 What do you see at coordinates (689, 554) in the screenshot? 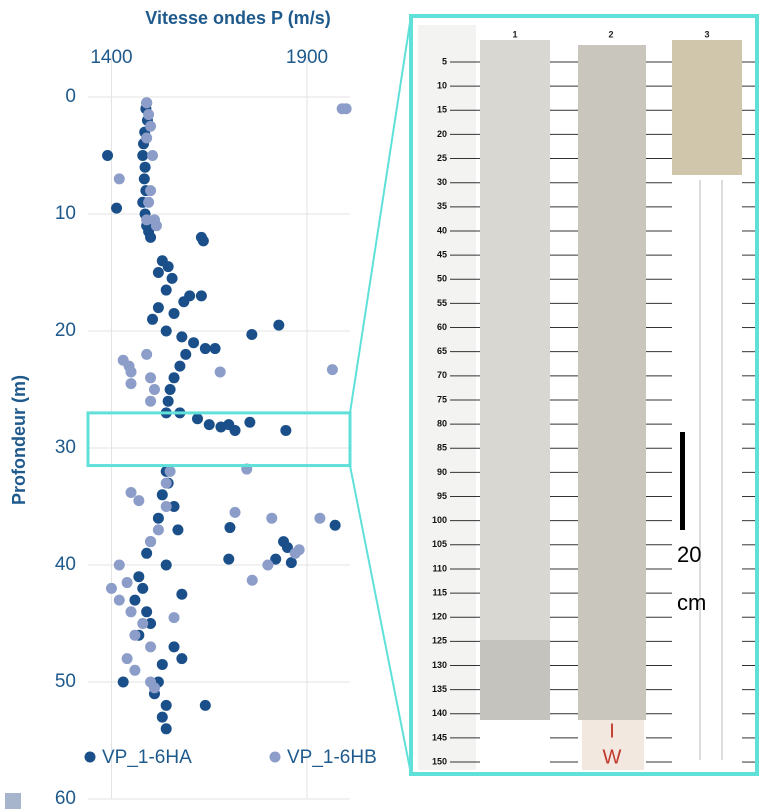
I see `scale-bar-value: 20` at bounding box center [689, 554].